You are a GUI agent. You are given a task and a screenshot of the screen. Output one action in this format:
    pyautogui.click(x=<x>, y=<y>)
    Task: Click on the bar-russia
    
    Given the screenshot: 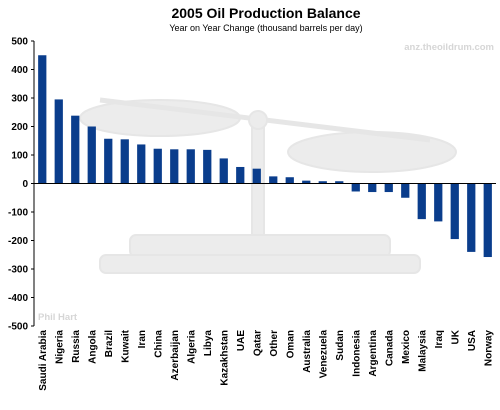 What is the action you would take?
    pyautogui.click(x=75, y=149)
    